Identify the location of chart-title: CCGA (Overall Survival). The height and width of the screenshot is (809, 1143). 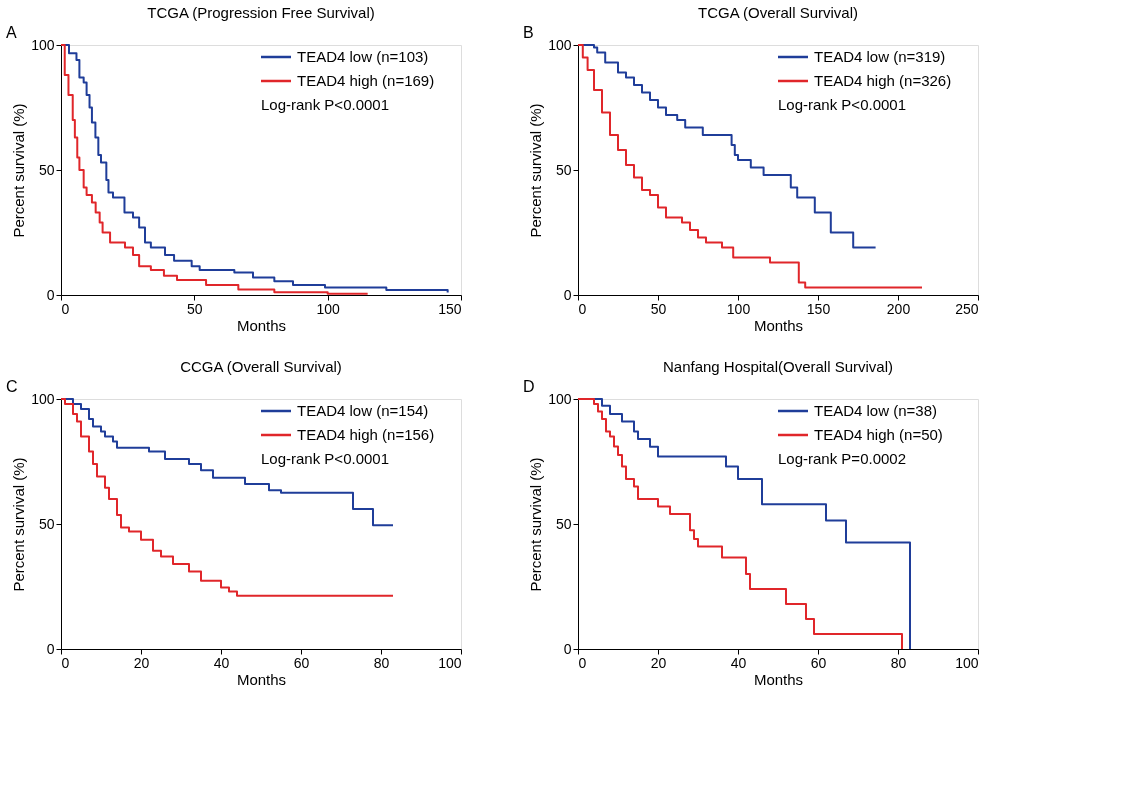
(261, 366).